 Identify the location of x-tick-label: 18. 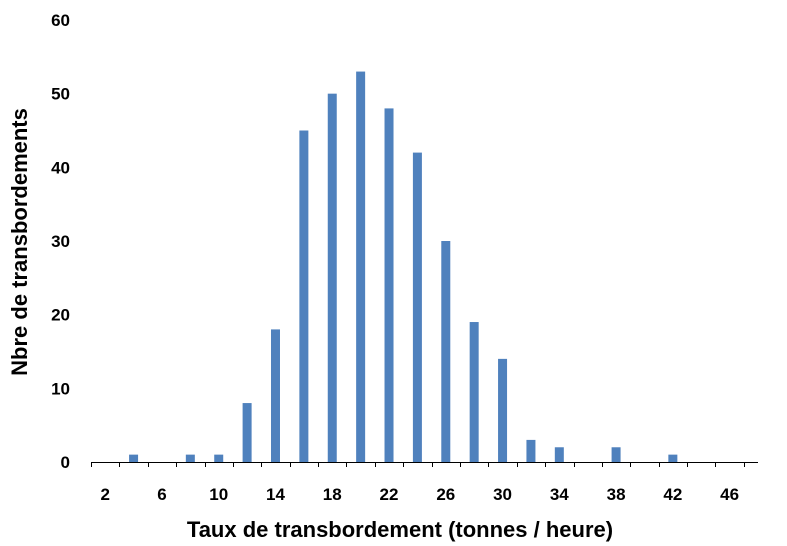
(332, 494).